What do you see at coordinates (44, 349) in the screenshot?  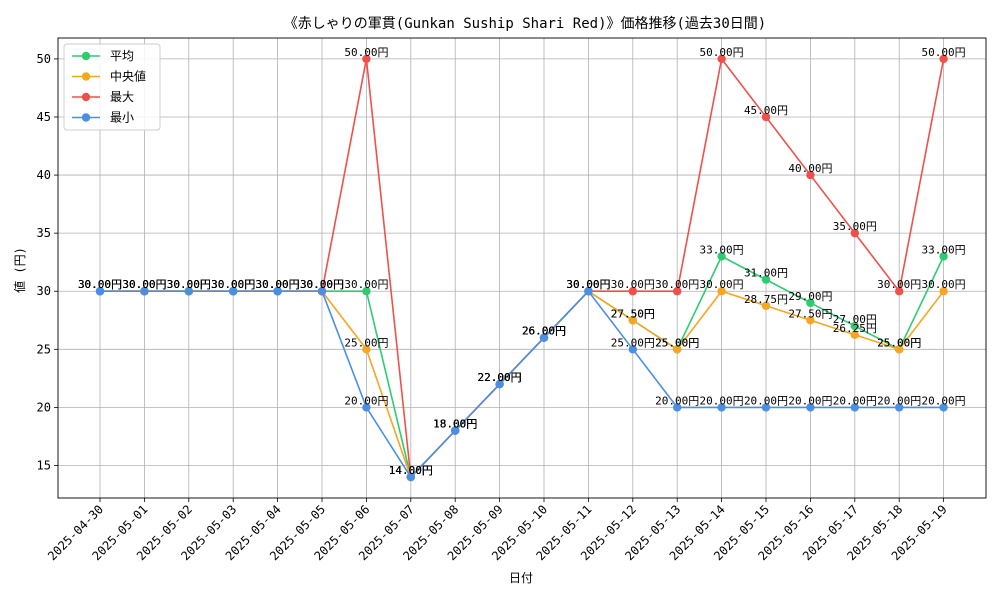 I see `y-tick-label: 25` at bounding box center [44, 349].